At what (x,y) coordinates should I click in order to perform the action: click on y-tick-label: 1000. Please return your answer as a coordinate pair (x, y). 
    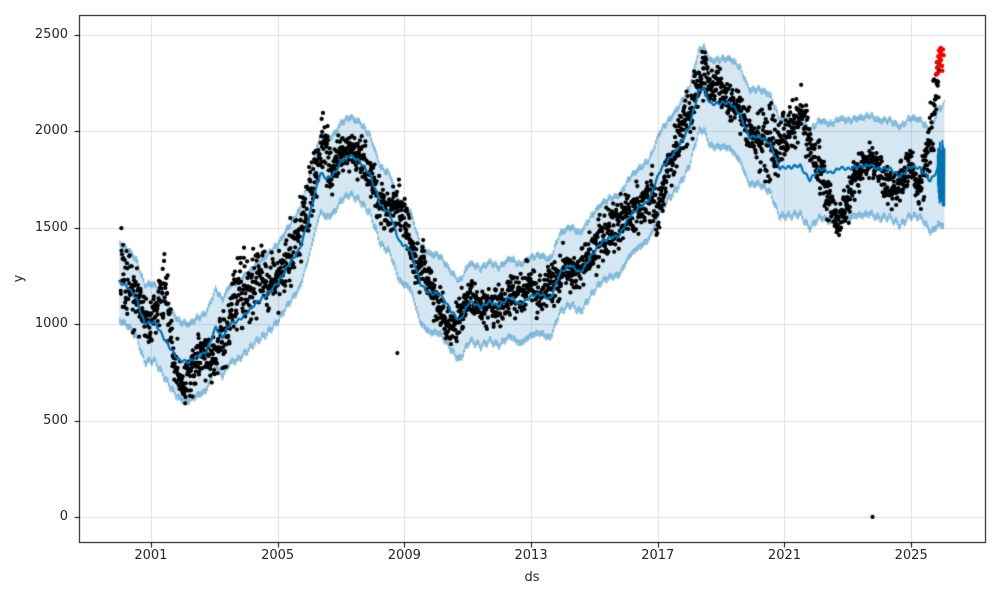
    Looking at the image, I should click on (51, 324).